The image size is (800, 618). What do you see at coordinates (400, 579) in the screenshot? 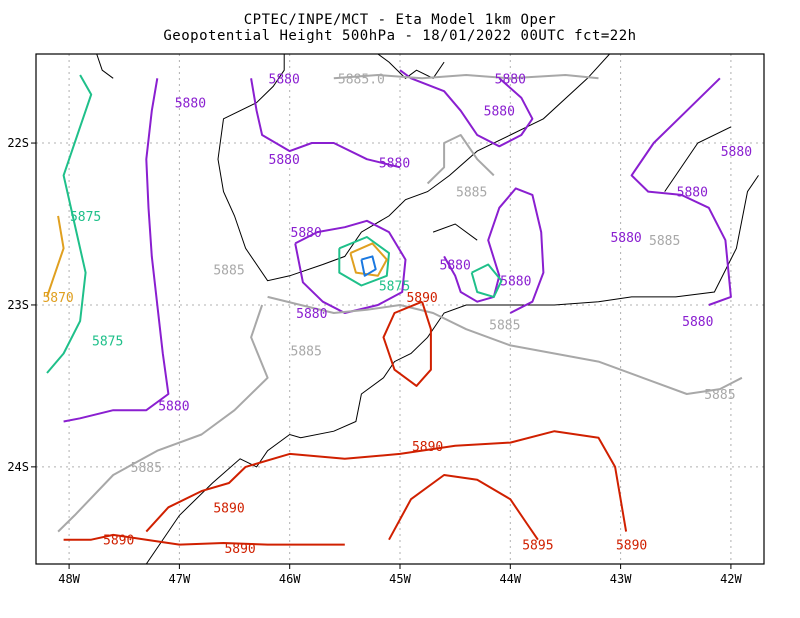
I see `x-tick-label: 45W` at bounding box center [400, 579].